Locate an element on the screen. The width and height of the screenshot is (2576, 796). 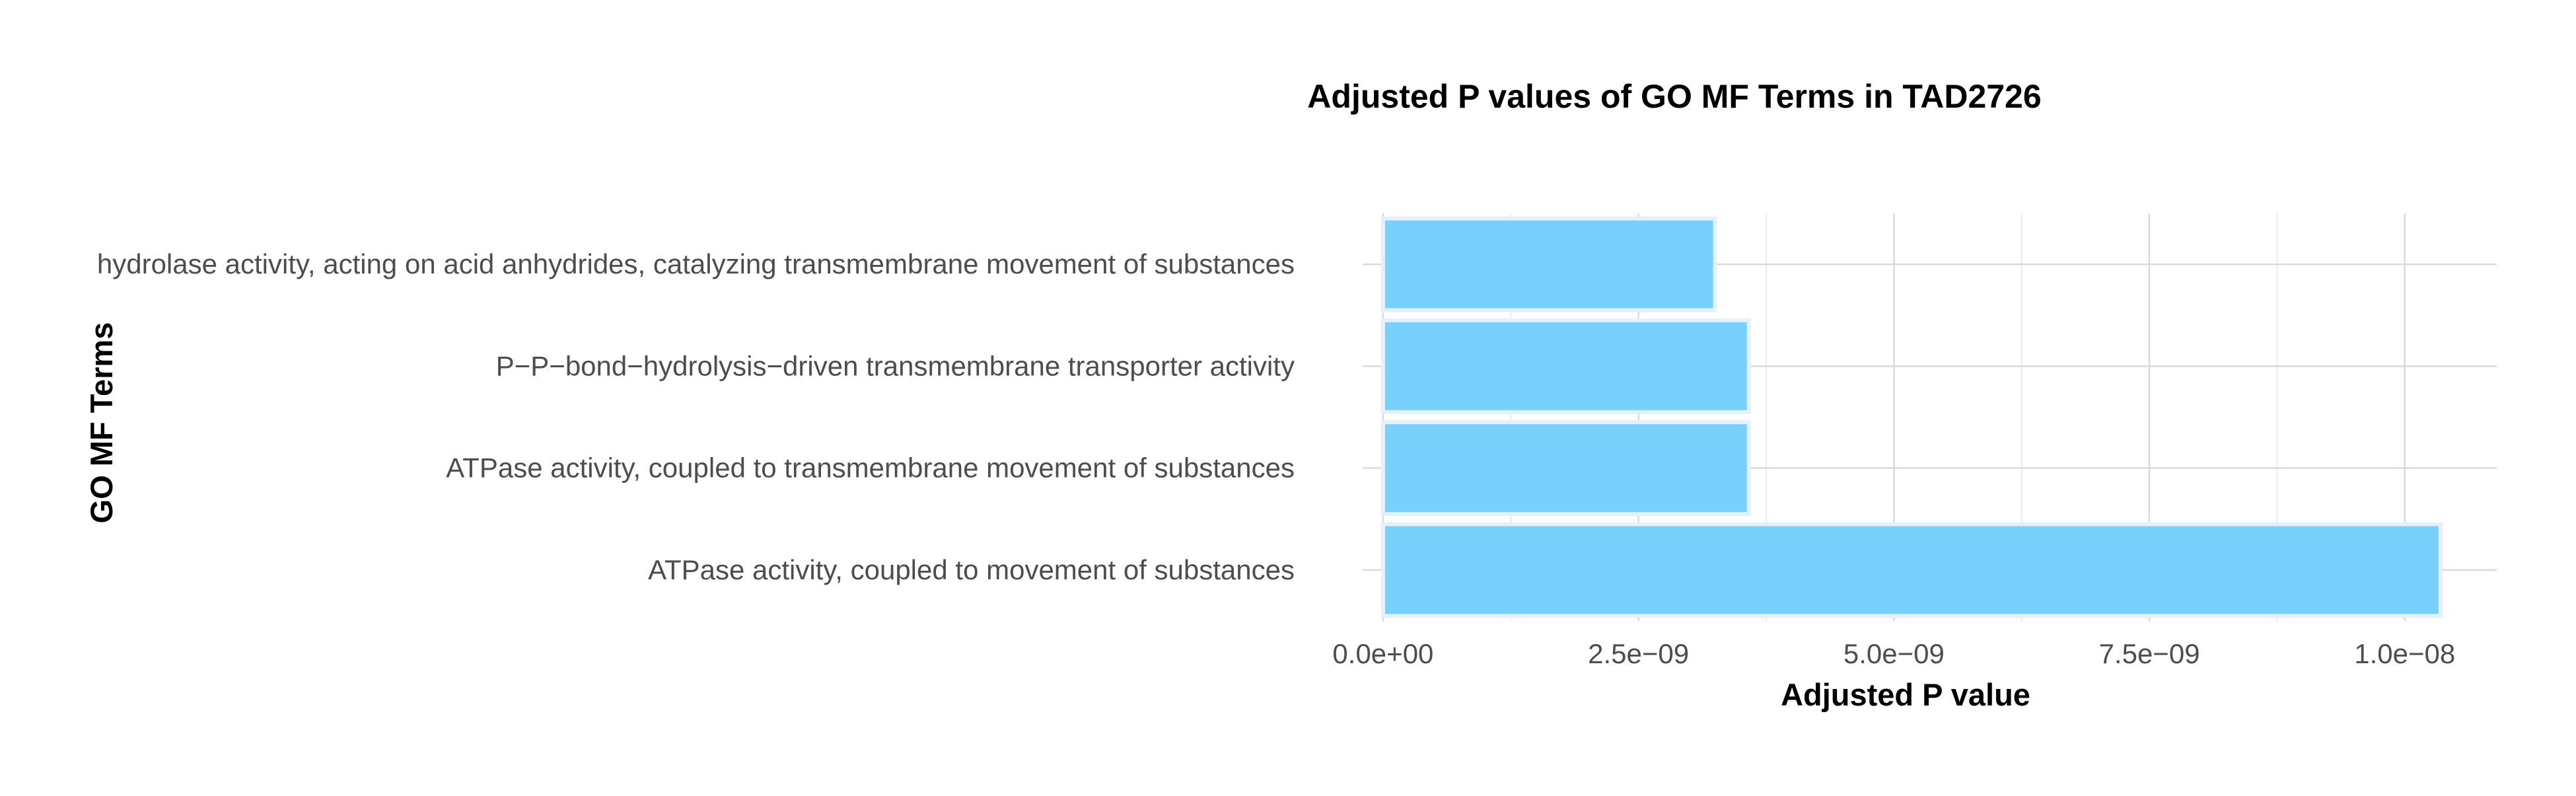
x-tick-label: 2.5e−09 is located at coordinates (1639, 653).